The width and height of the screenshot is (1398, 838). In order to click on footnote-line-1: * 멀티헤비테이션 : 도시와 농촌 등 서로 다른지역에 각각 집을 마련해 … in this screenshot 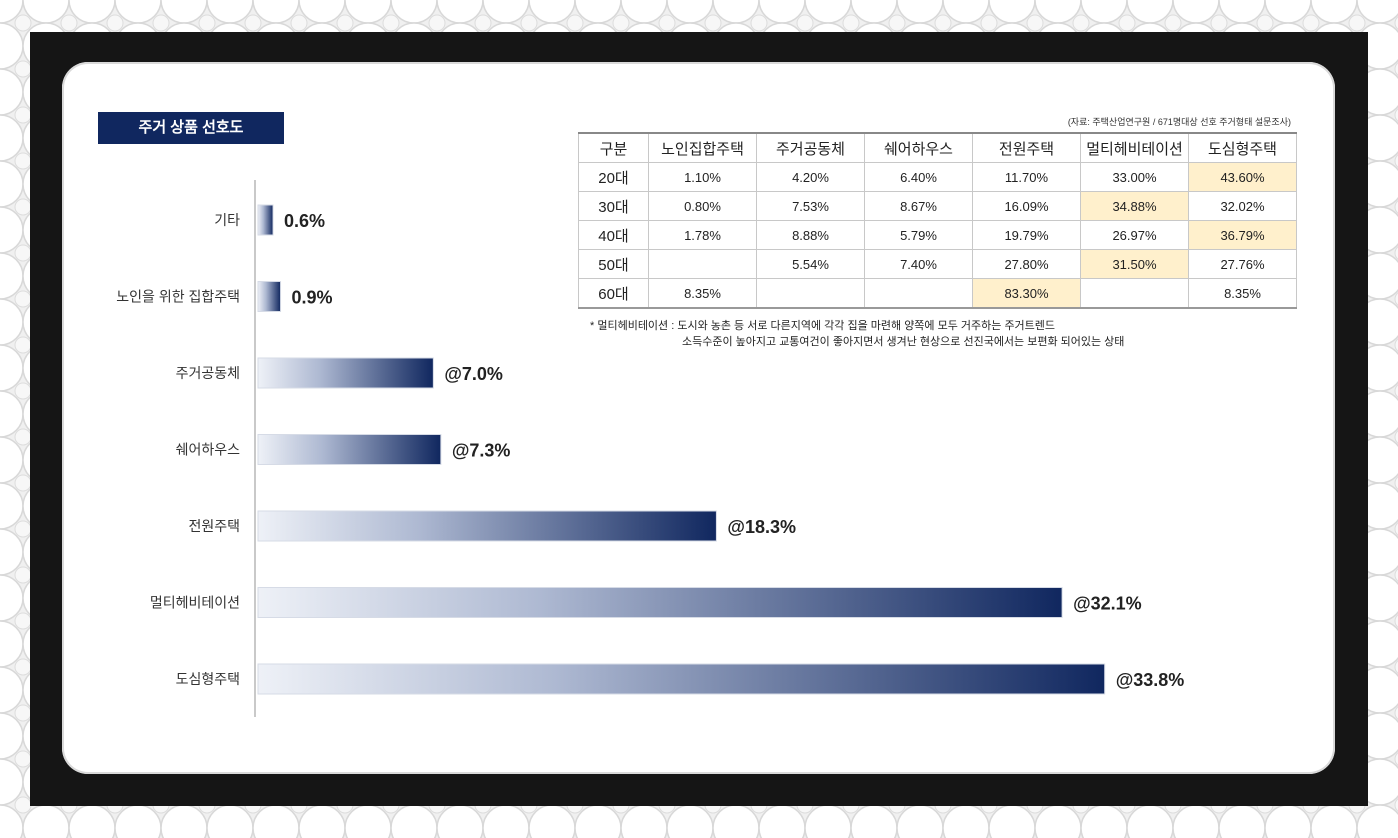, I will do `click(823, 326)`.